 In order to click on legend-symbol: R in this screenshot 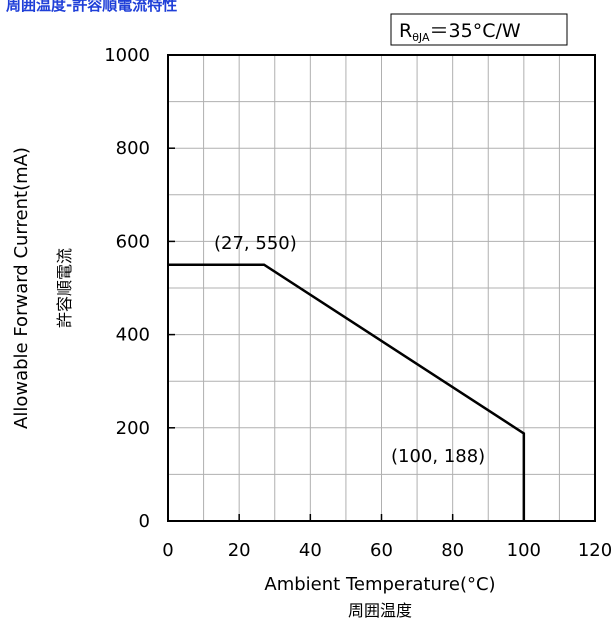, I will do `click(405, 31)`.